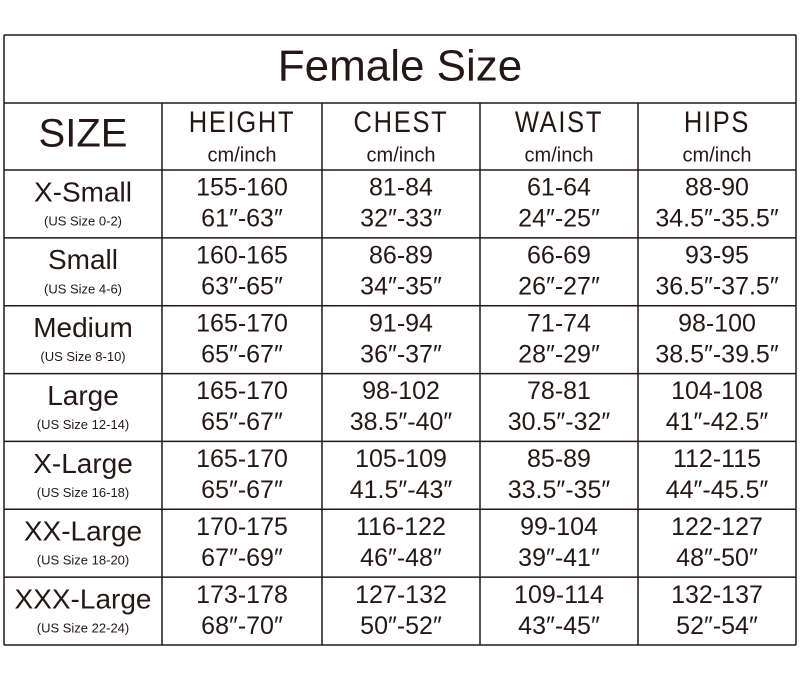 The height and width of the screenshot is (697, 800). Describe the element at coordinates (83, 531) in the screenshot. I see `size-name: XX-Large` at that location.